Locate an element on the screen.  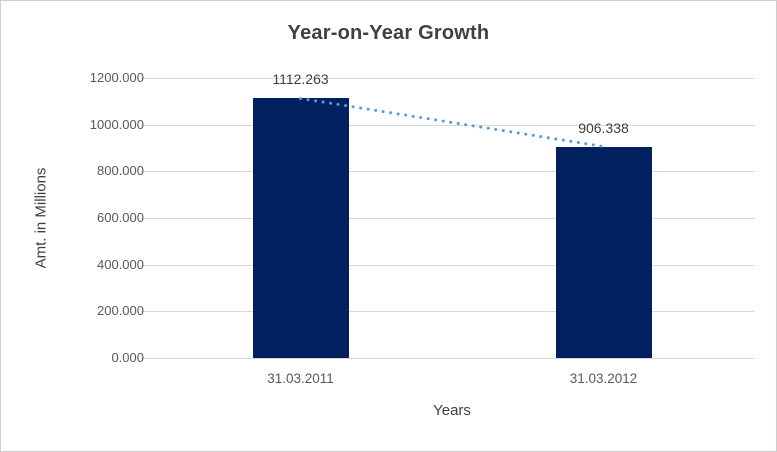
bar-31.03.2012 is located at coordinates (603, 252).